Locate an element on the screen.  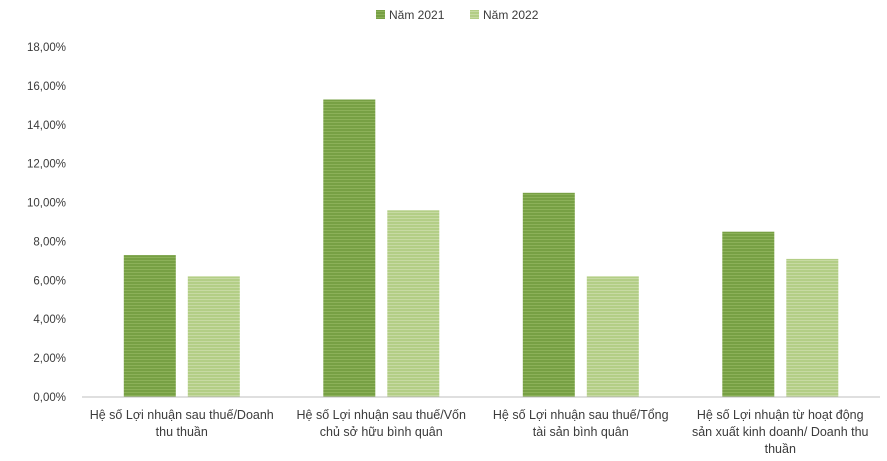
y-tick-label: 2,00% is located at coordinates (49, 359).